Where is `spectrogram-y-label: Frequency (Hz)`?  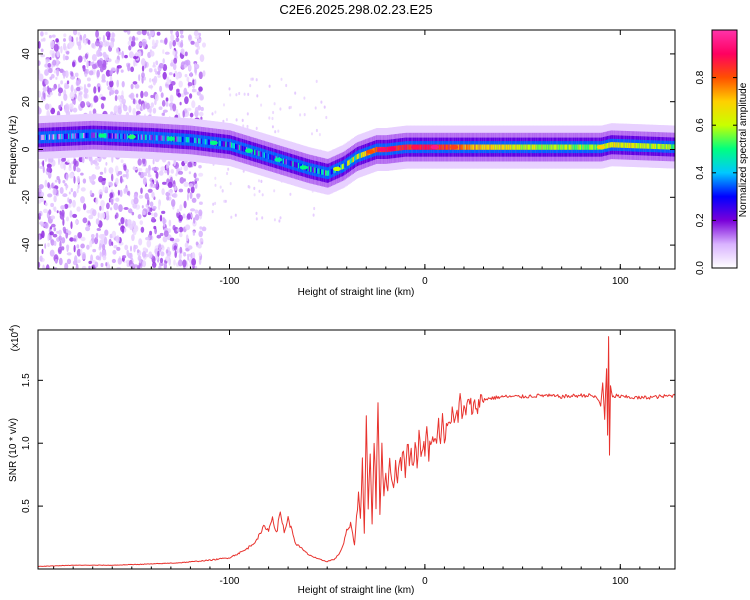 spectrogram-y-label: Frequency (Hz) is located at coordinates (13, 150).